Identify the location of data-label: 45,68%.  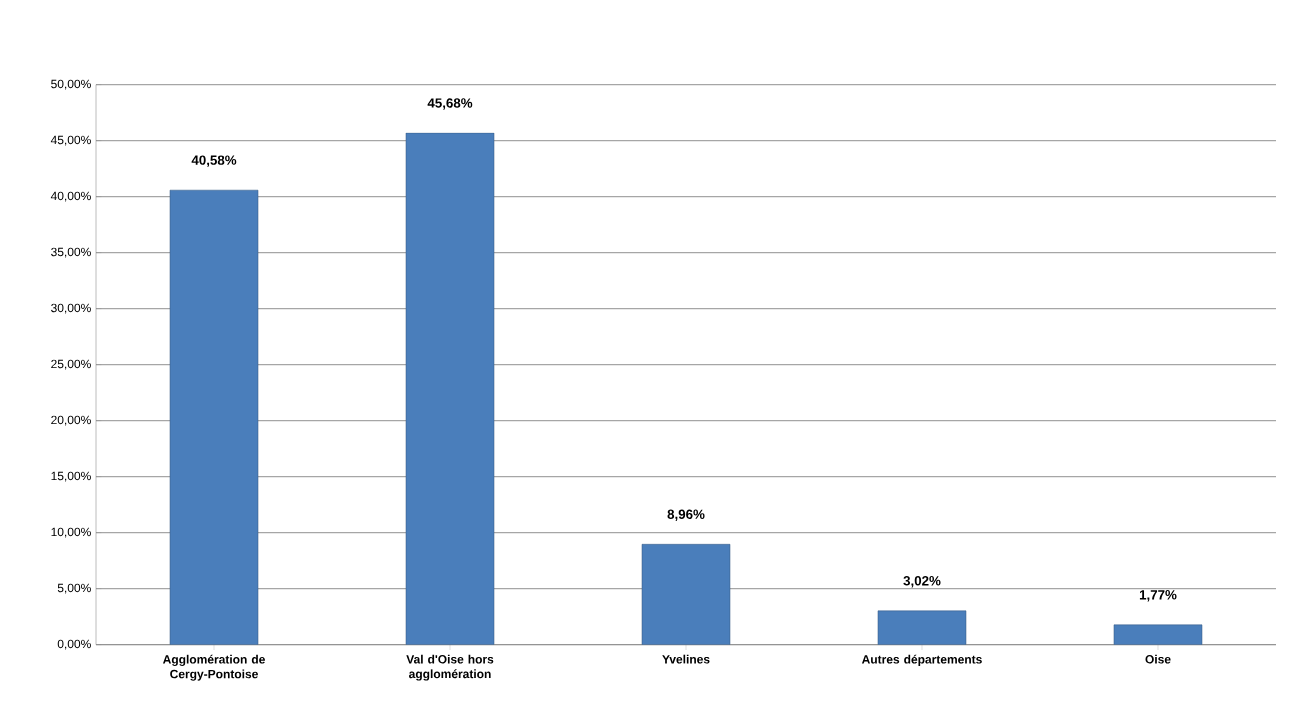
(450, 104).